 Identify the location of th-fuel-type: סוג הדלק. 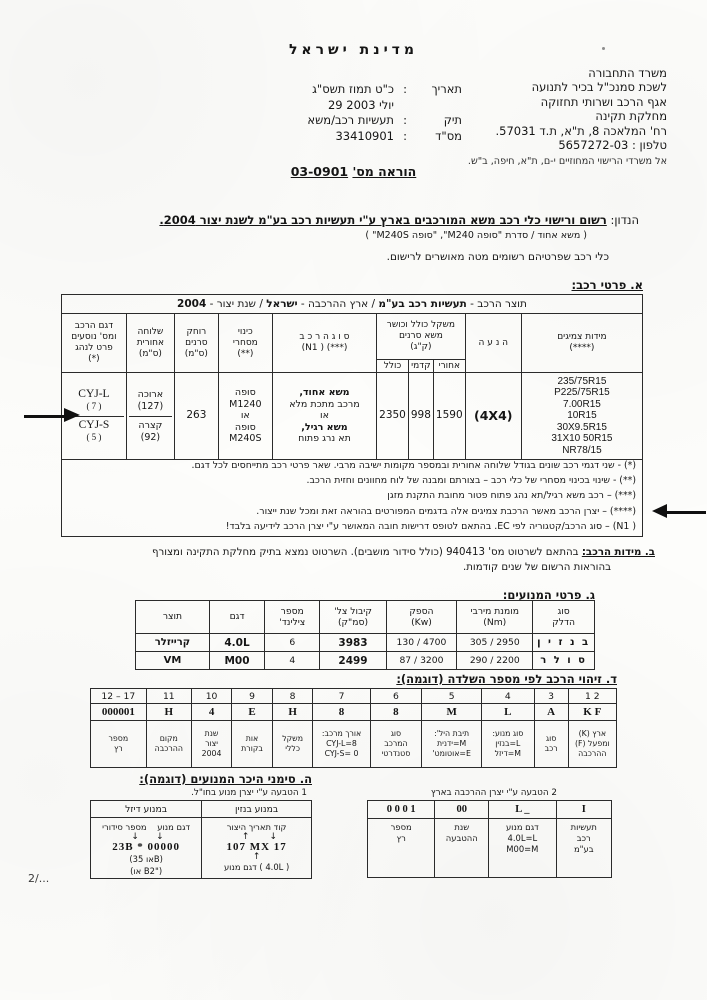
(563, 617).